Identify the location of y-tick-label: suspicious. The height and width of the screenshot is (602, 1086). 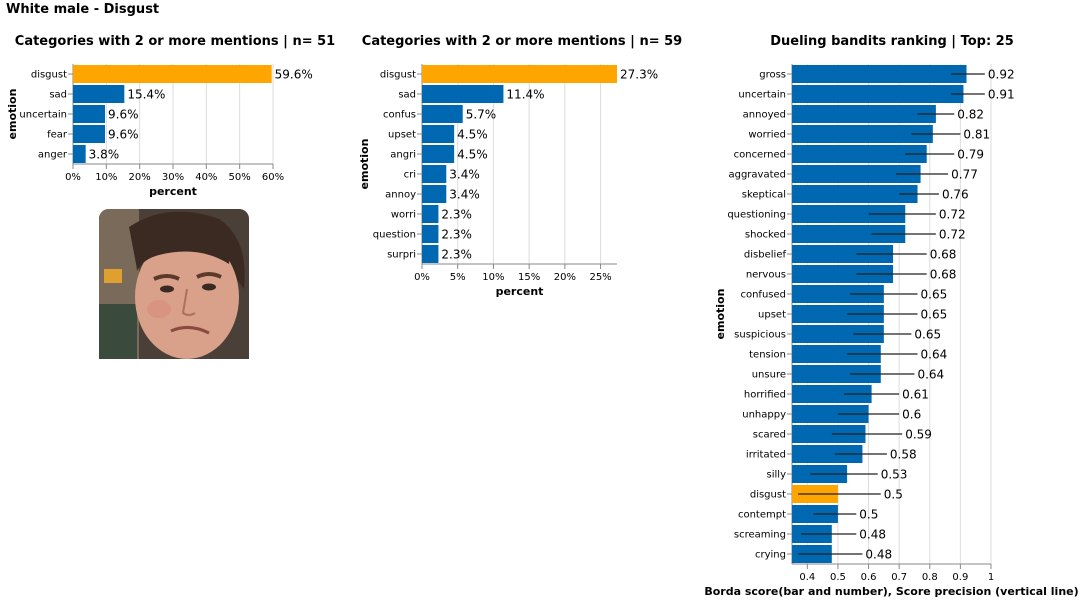
(760, 335).